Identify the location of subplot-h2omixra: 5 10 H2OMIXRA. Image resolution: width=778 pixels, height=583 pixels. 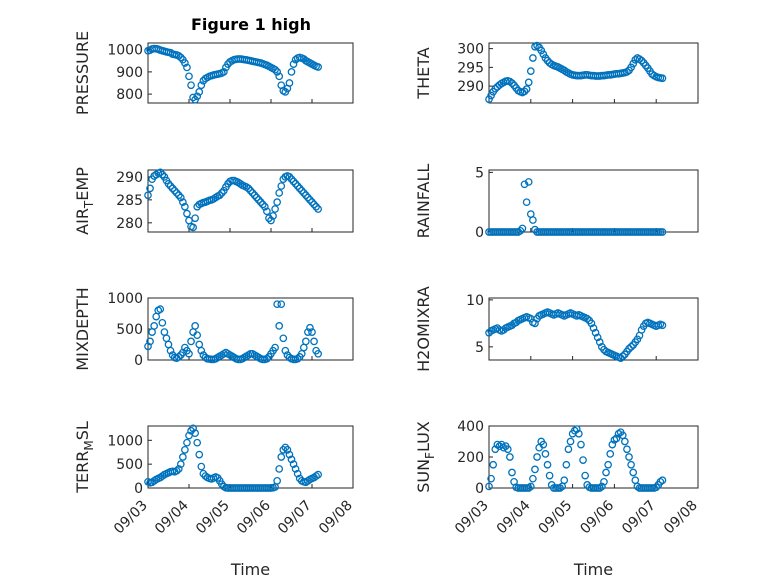
(556, 329).